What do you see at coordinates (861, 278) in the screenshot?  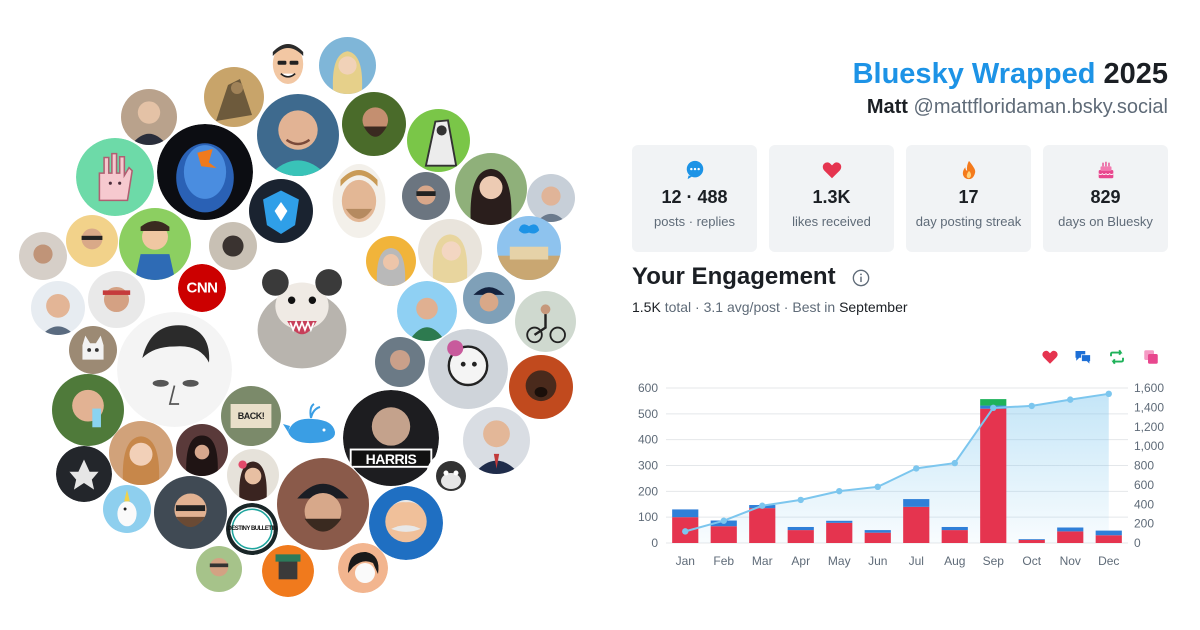 I see `info-icon` at bounding box center [861, 278].